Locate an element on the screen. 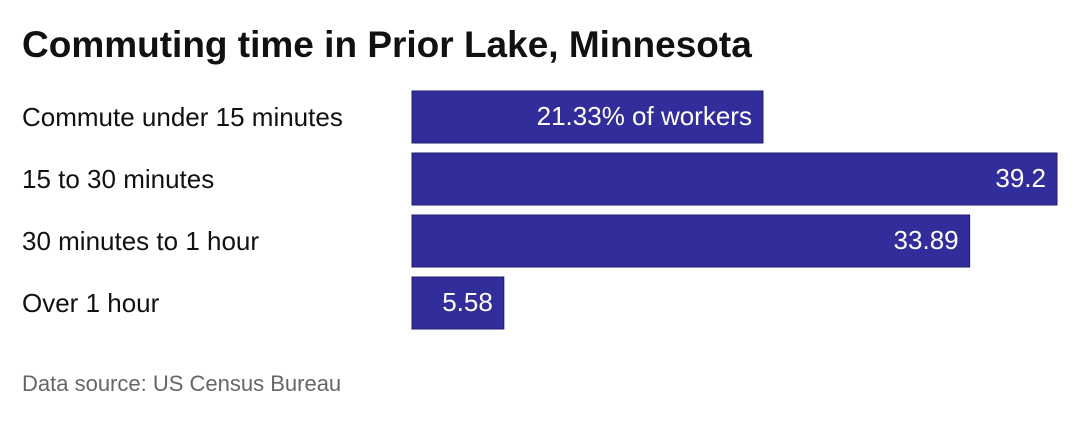 This screenshot has height=425, width=1080. value-label: 39.2 is located at coordinates (1020, 178).